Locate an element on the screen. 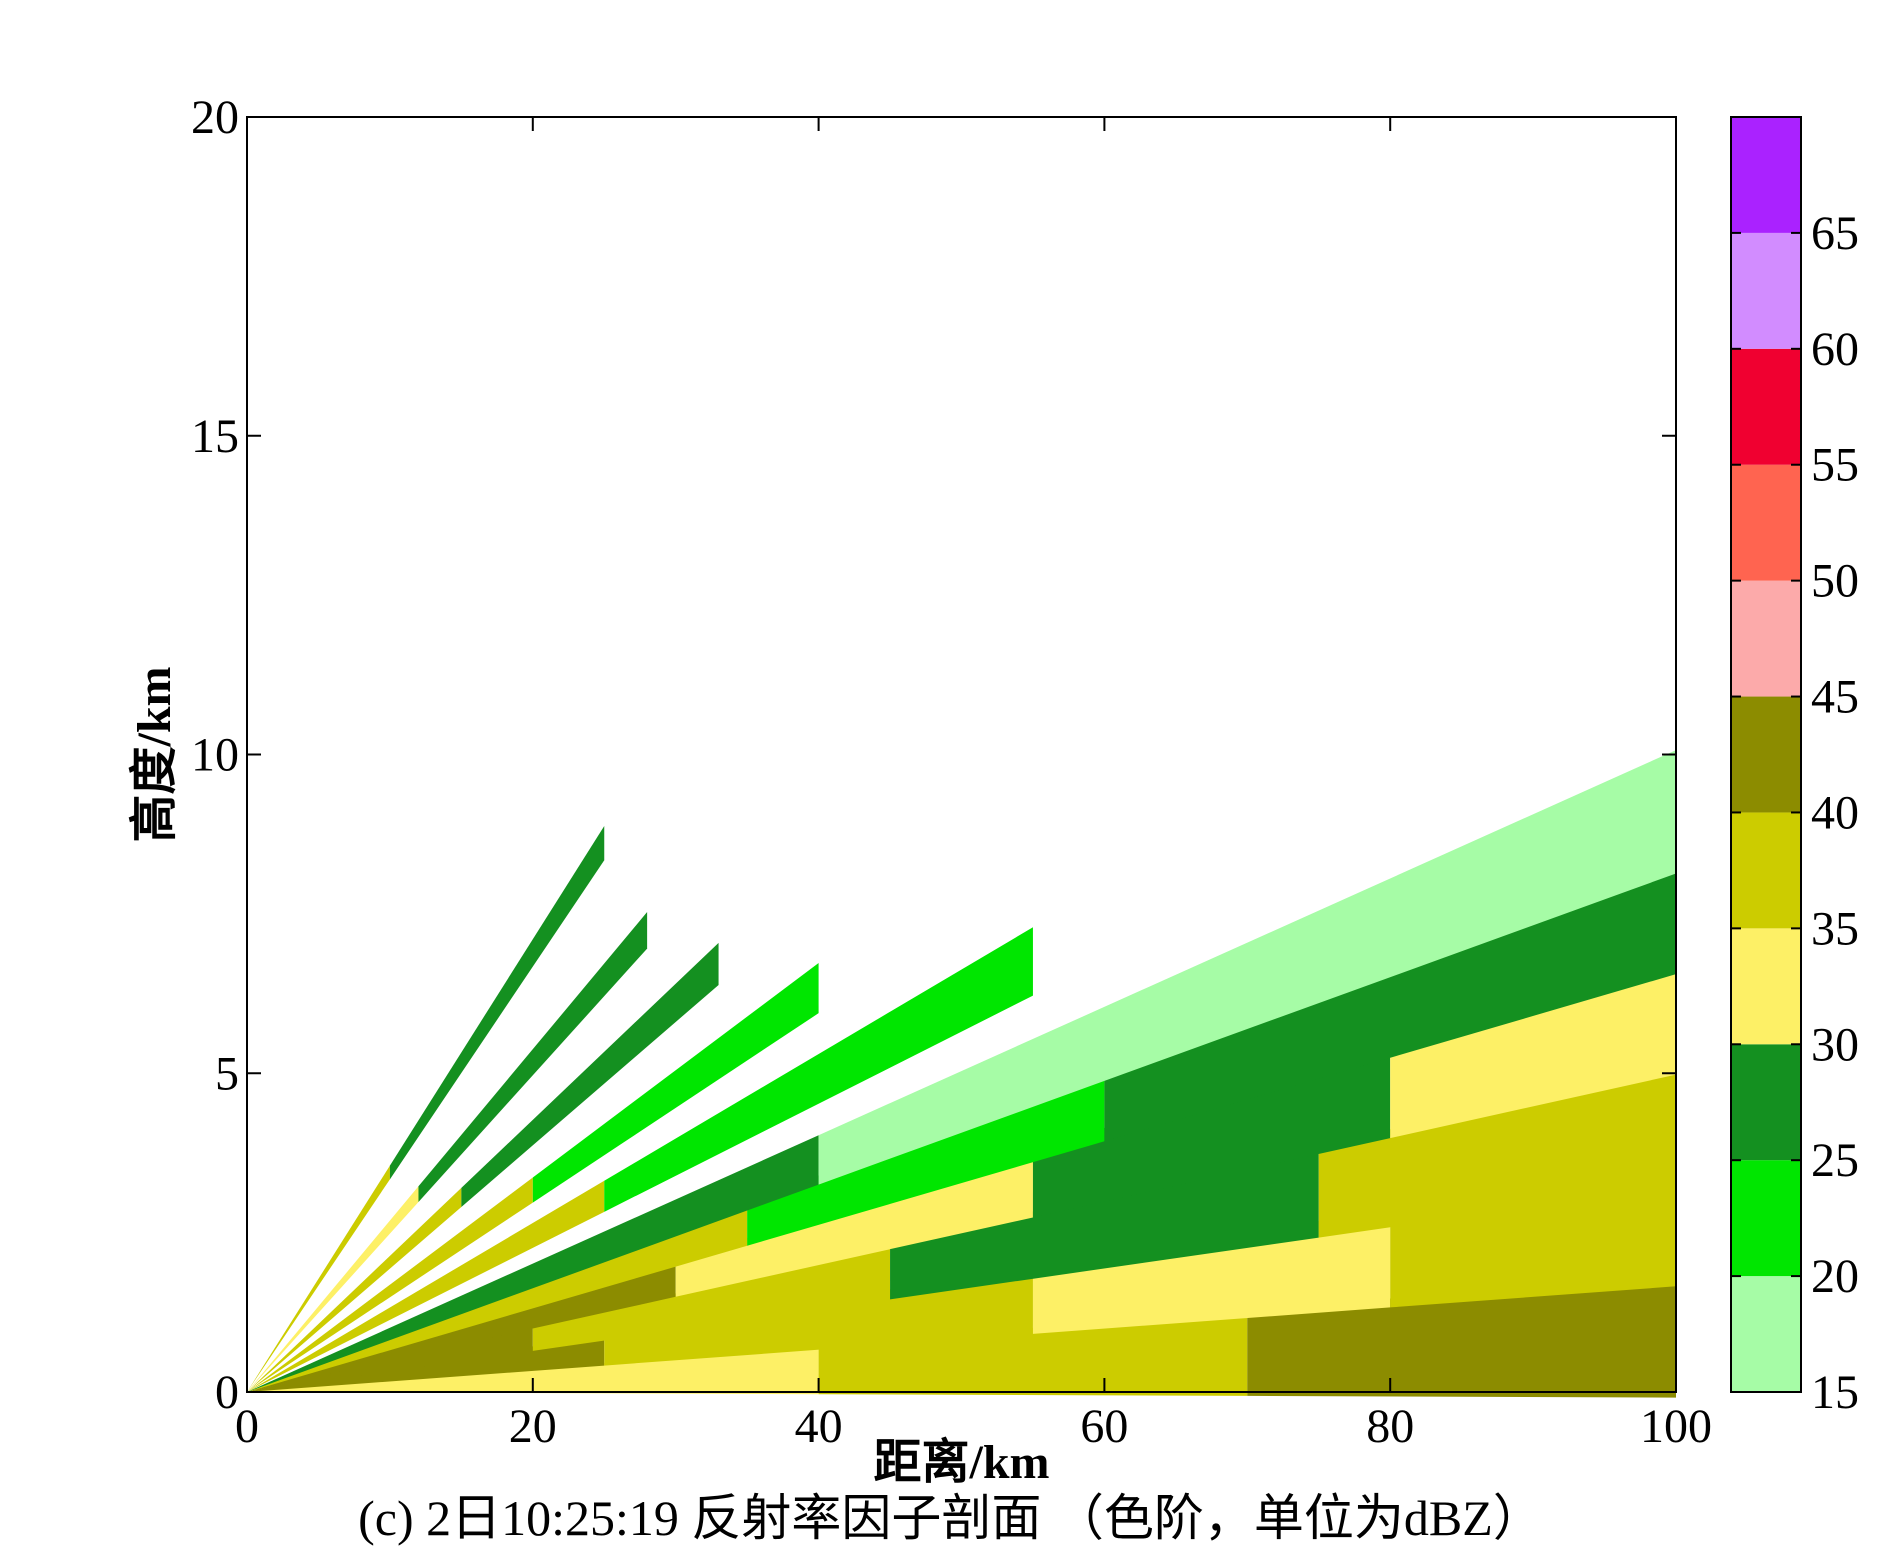  x-tick-label: 40 is located at coordinates (819, 1426).